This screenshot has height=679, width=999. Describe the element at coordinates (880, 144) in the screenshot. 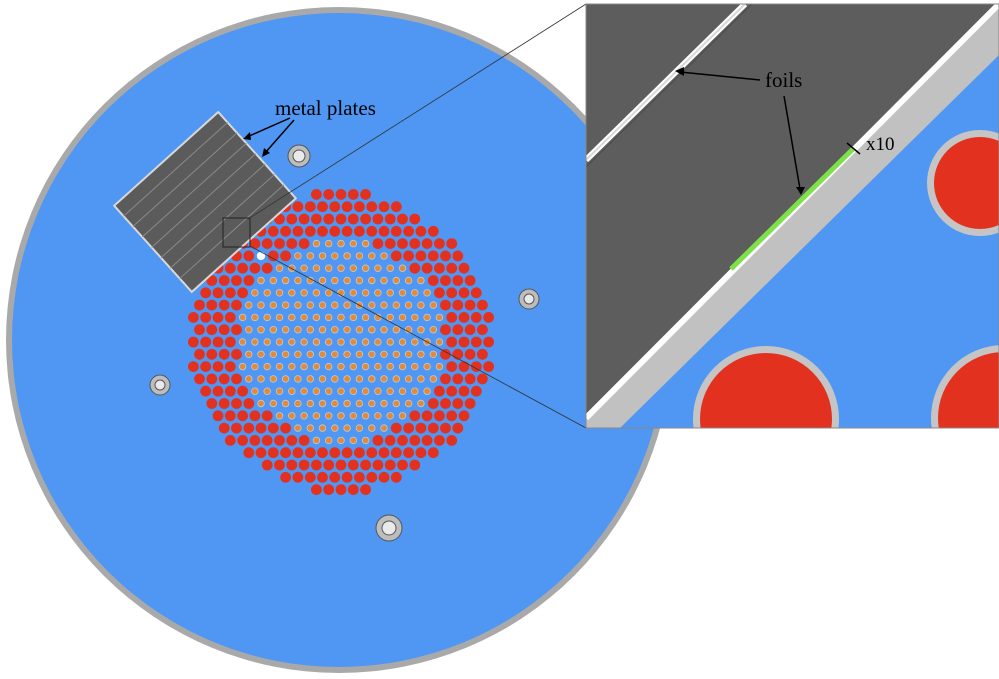

I see `zoom-factor-label: x10` at that location.